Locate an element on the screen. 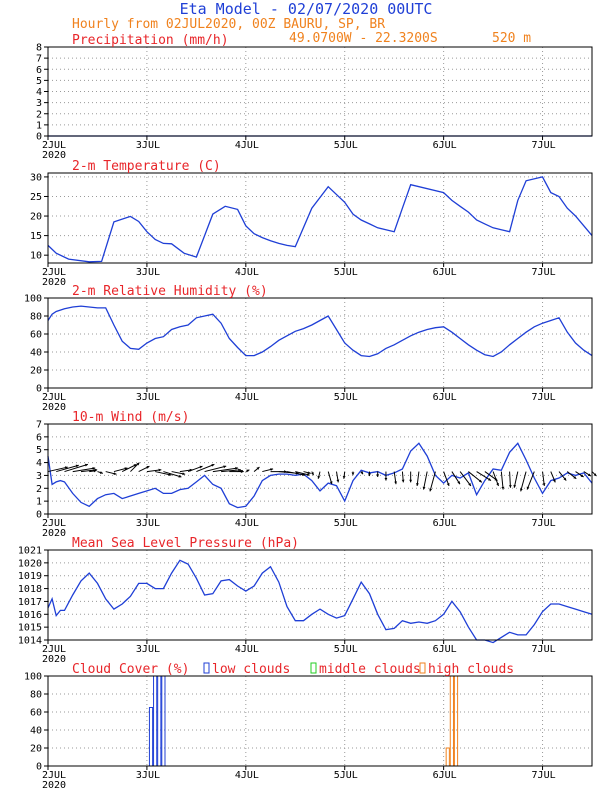  y-tick-label: 100 is located at coordinates (33, 299).